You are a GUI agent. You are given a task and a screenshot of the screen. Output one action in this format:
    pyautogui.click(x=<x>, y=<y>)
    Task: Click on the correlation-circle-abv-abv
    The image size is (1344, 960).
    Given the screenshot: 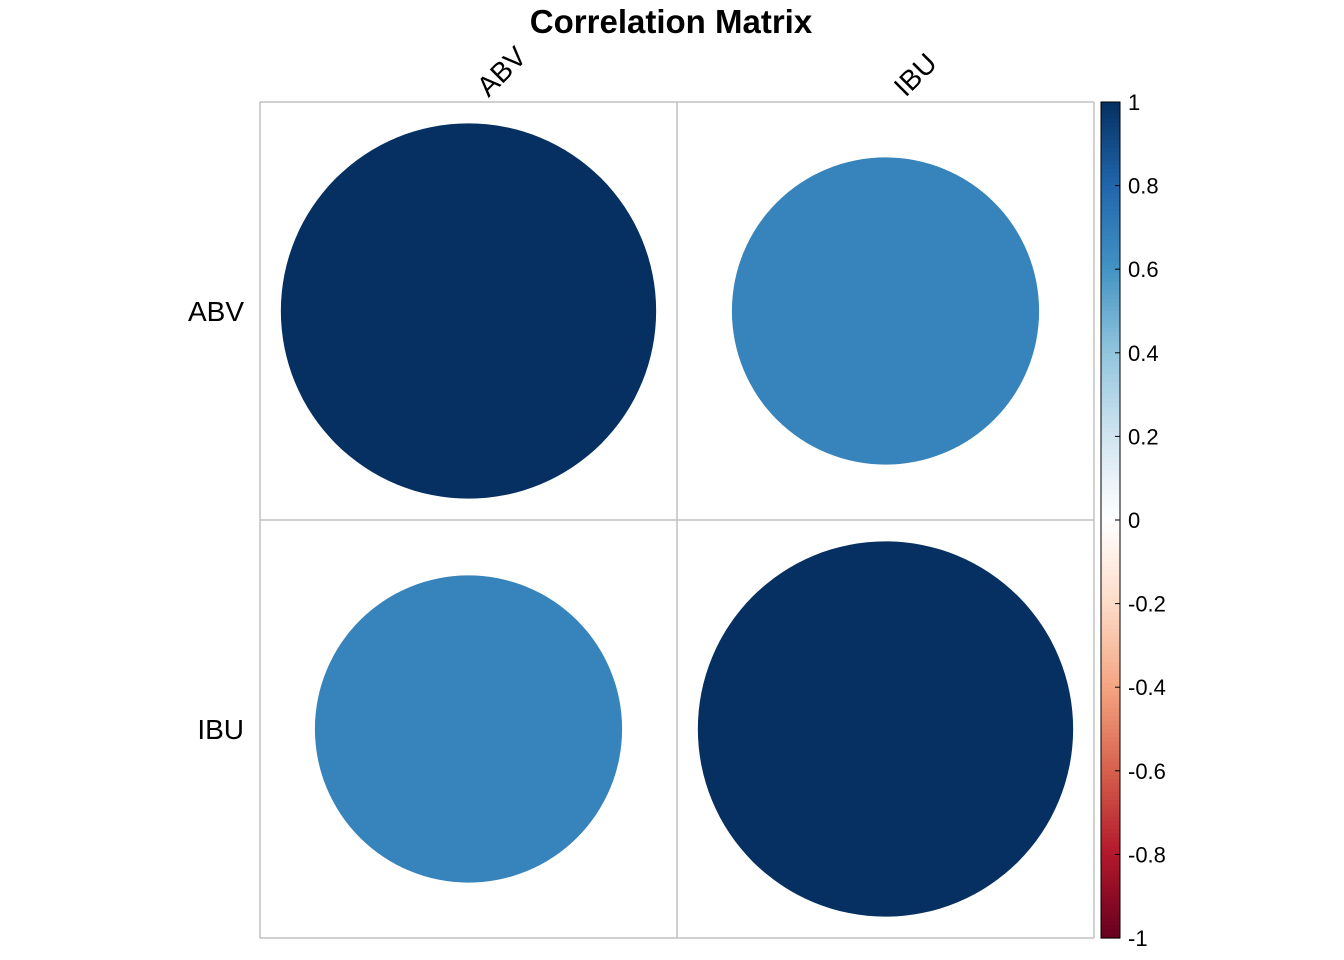 What is the action you would take?
    pyautogui.click(x=468, y=311)
    